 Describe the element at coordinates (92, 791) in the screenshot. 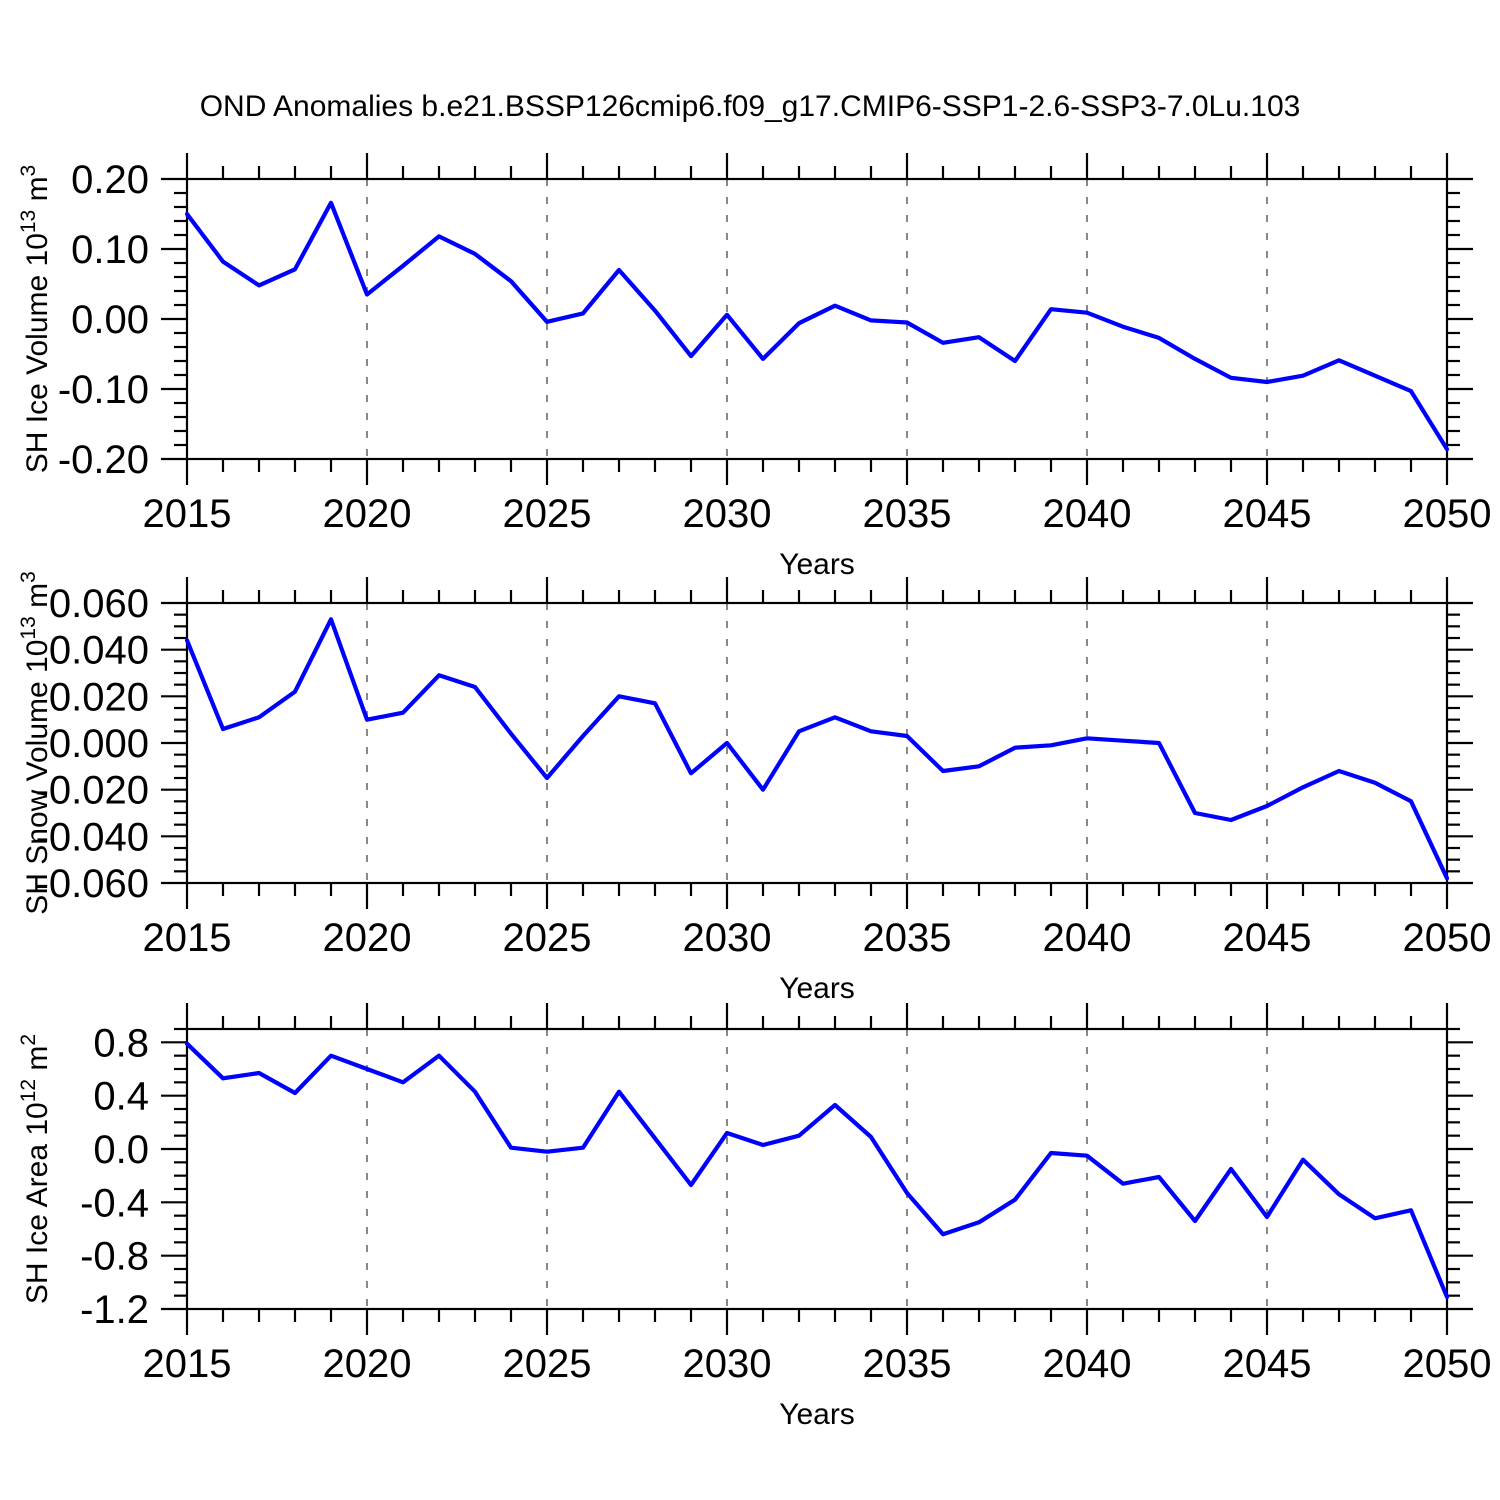

I see `y-tick-label: -0.020` at that location.